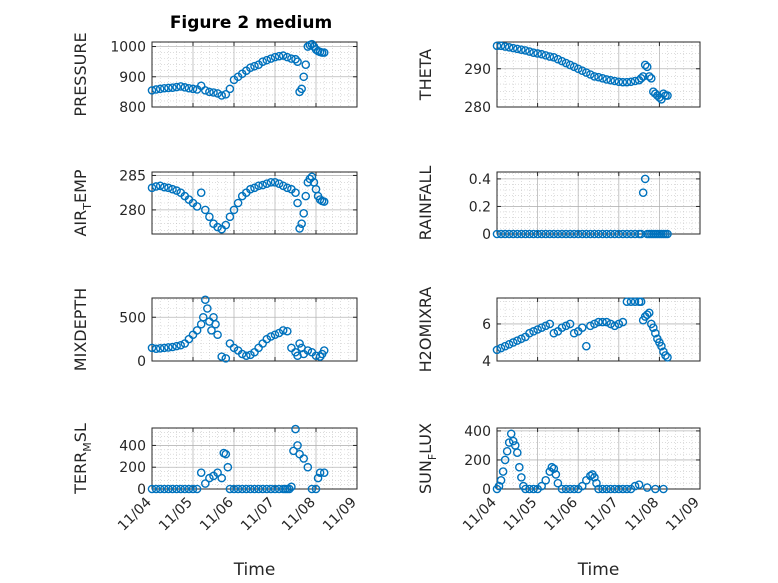 This screenshot has height=583, width=778. I want to click on x-tick-label: 11/04, so click(135, 514).